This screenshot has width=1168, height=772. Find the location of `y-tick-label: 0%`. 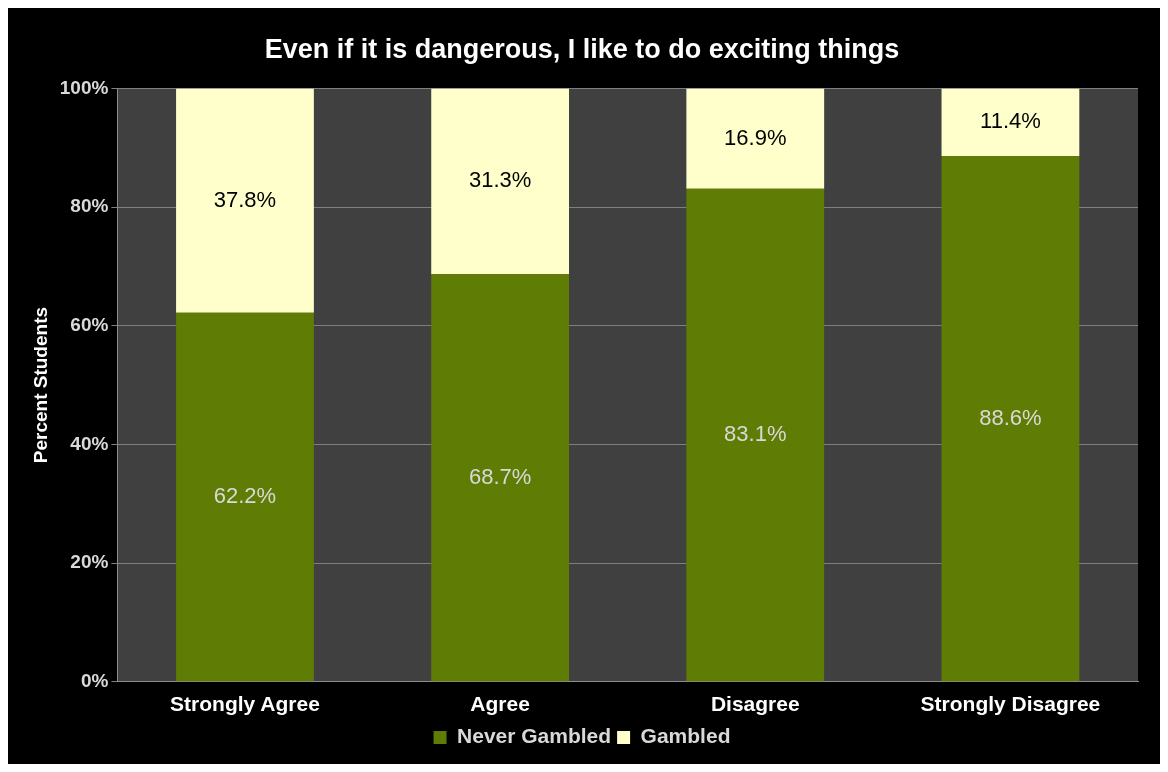

y-tick-label: 0% is located at coordinates (94, 681).